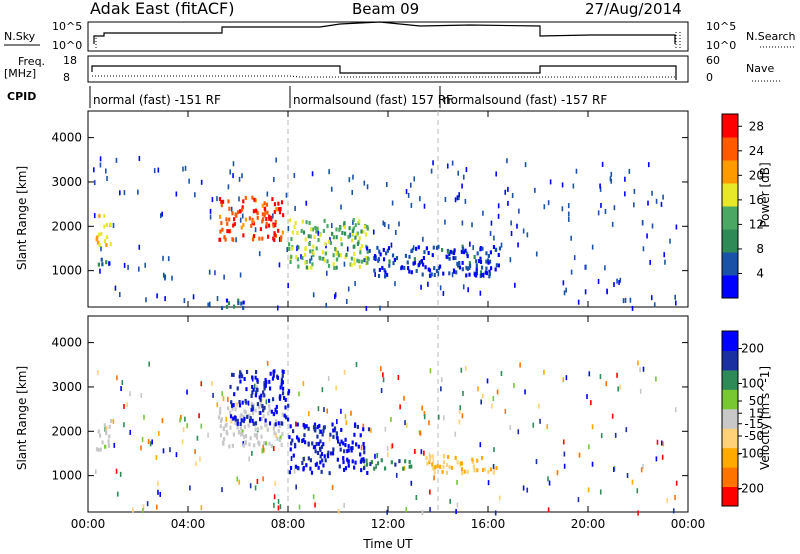 This screenshot has height=554, width=800. Describe the element at coordinates (157, 100) in the screenshot. I see `cpid-segment-label: normal (fast) -151 RF` at that location.